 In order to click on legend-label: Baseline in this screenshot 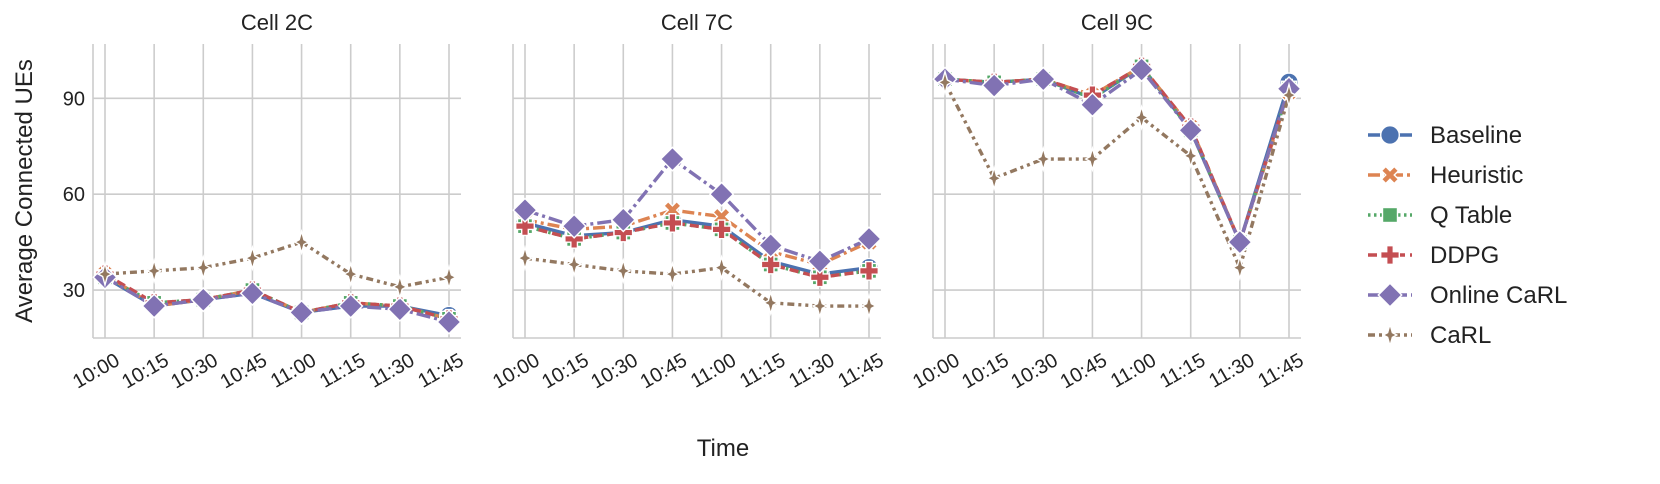, I will do `click(1476, 135)`.